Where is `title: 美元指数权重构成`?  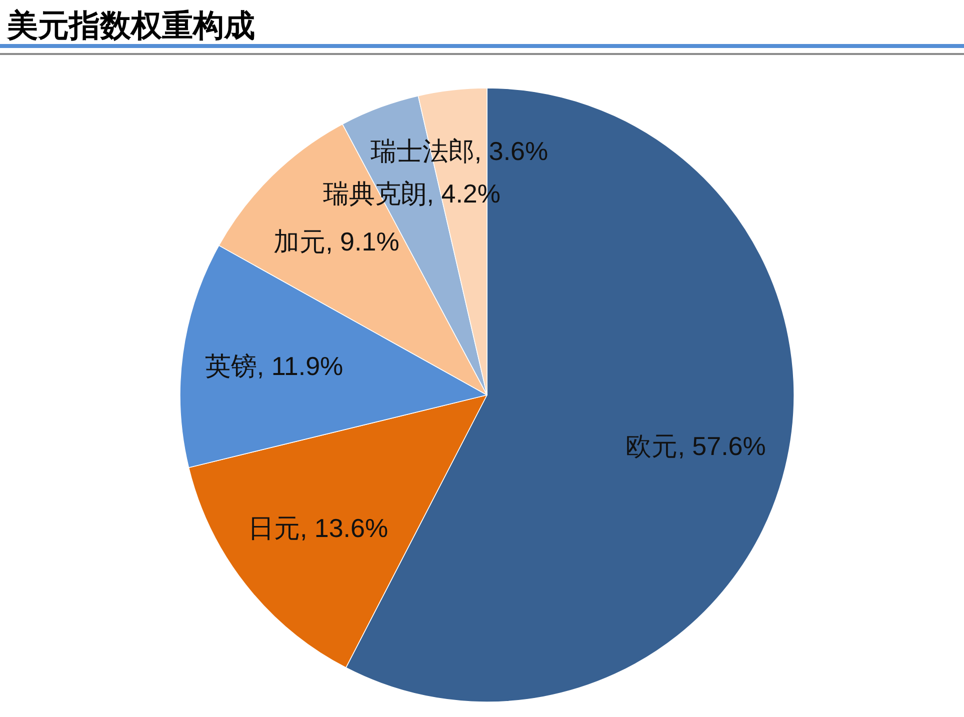
title: 美元指数权重构成 is located at coordinates (131, 26).